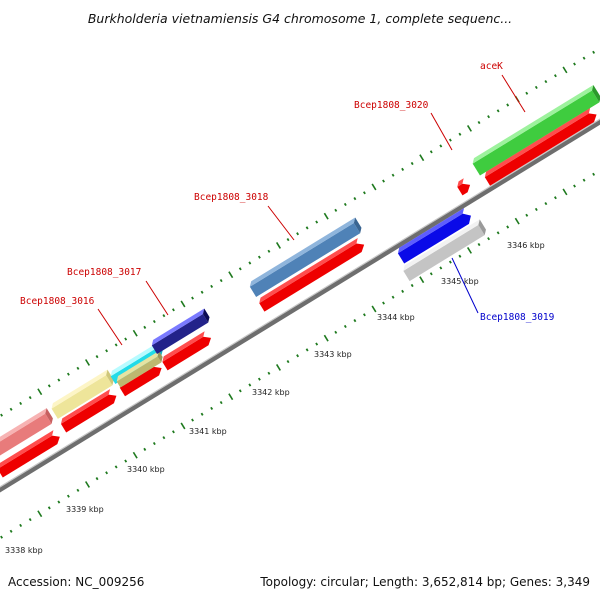 The image size is (600, 600). What do you see at coordinates (146, 469) in the screenshot?
I see `scale-tick-label: 3340 kbp` at bounding box center [146, 469].